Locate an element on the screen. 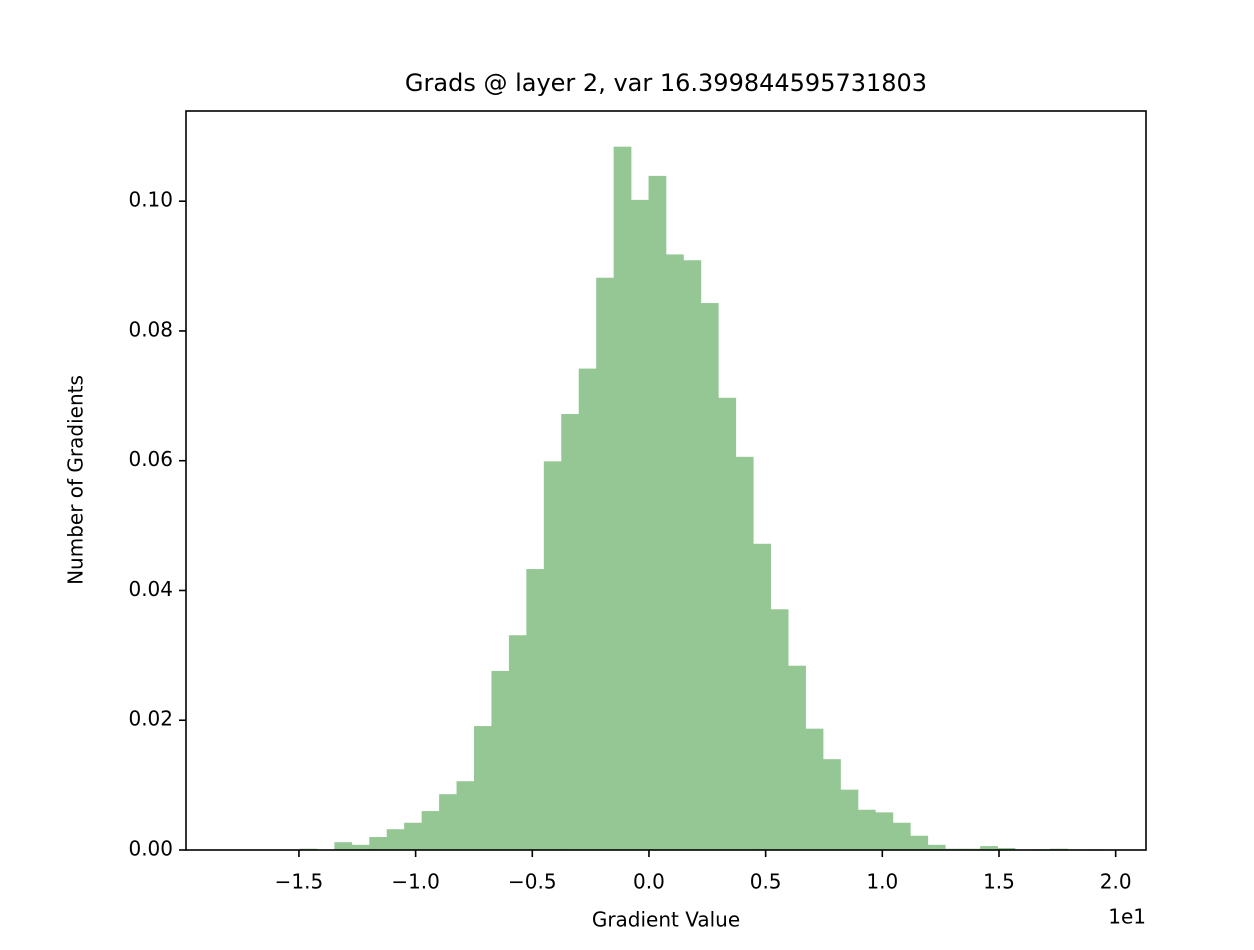  y-tick-label: 0.06 is located at coordinates (150, 459).